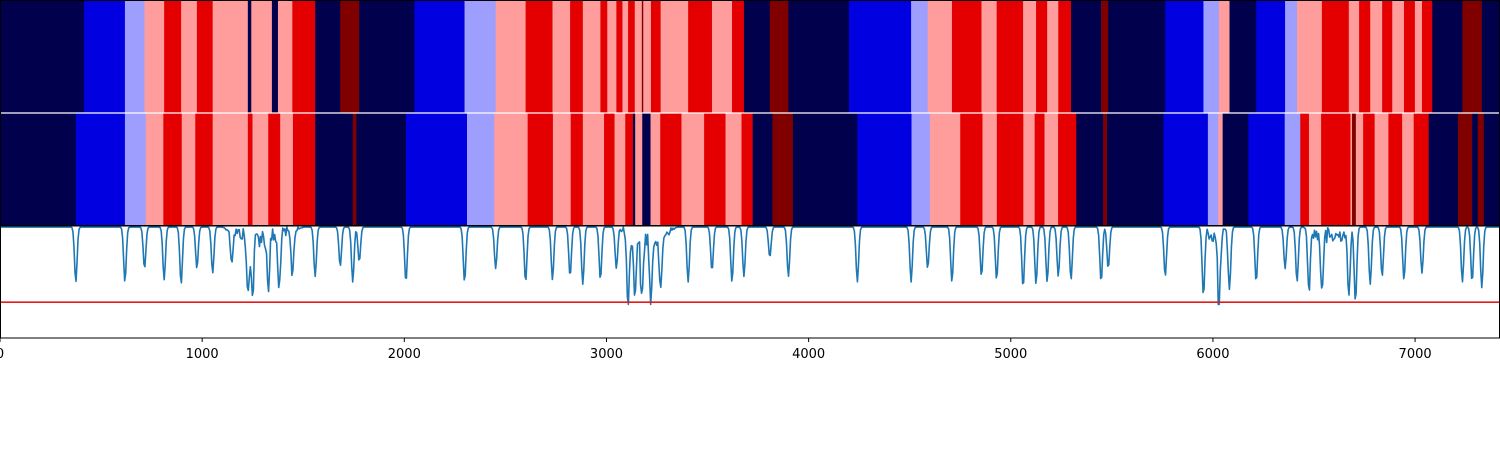 The height and width of the screenshot is (450, 1500). Describe the element at coordinates (808, 354) in the screenshot. I see `x-tick-label: 4000` at that location.